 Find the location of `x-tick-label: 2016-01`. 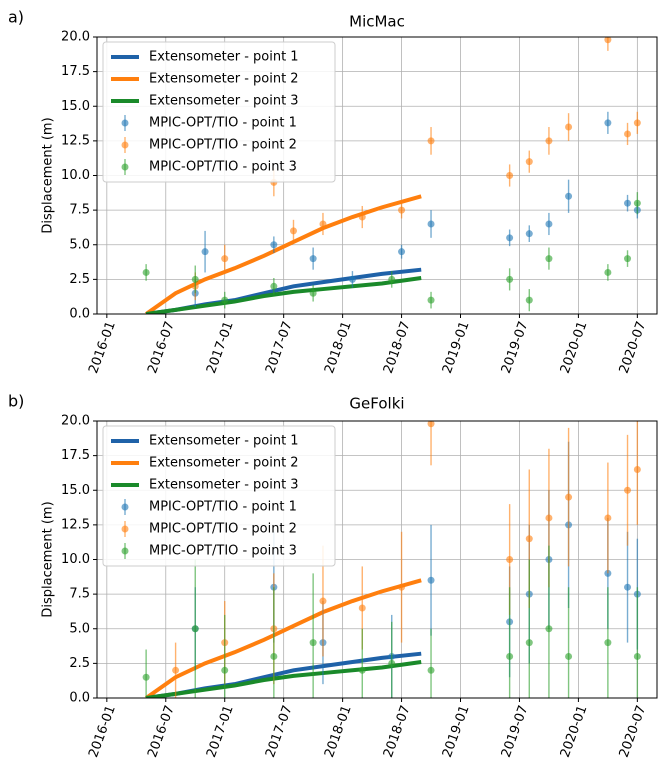

x-tick-label: 2016-01 is located at coordinates (102, 347).